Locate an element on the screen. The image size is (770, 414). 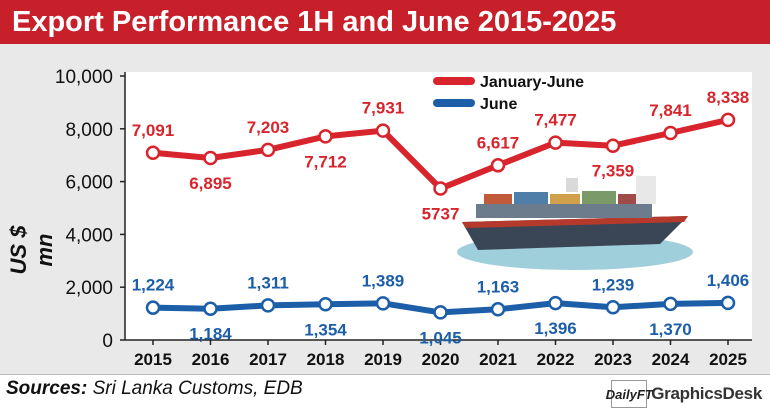
data-label: 1,163 is located at coordinates (498, 286).